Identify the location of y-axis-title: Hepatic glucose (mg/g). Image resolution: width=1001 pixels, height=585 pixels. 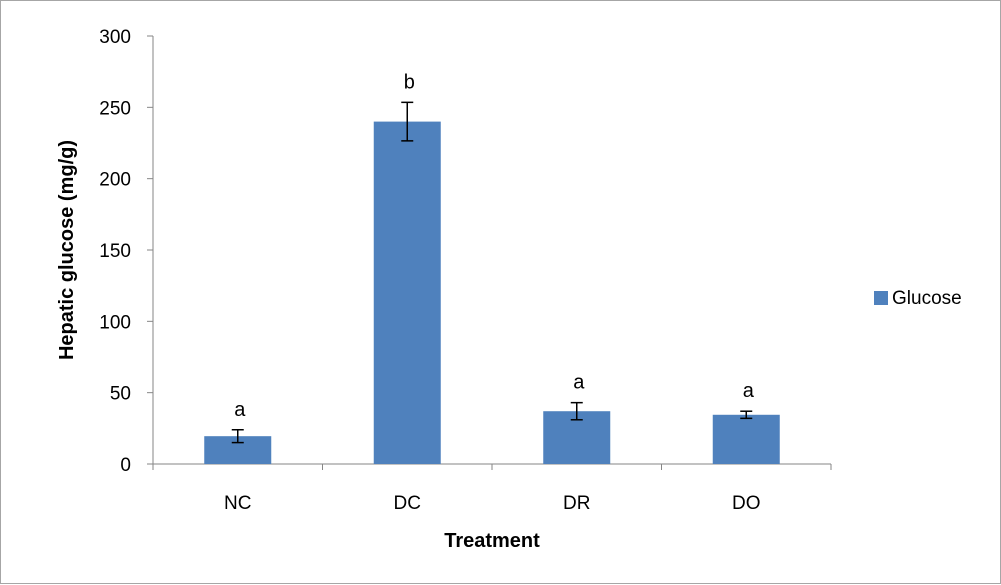
(67, 250).